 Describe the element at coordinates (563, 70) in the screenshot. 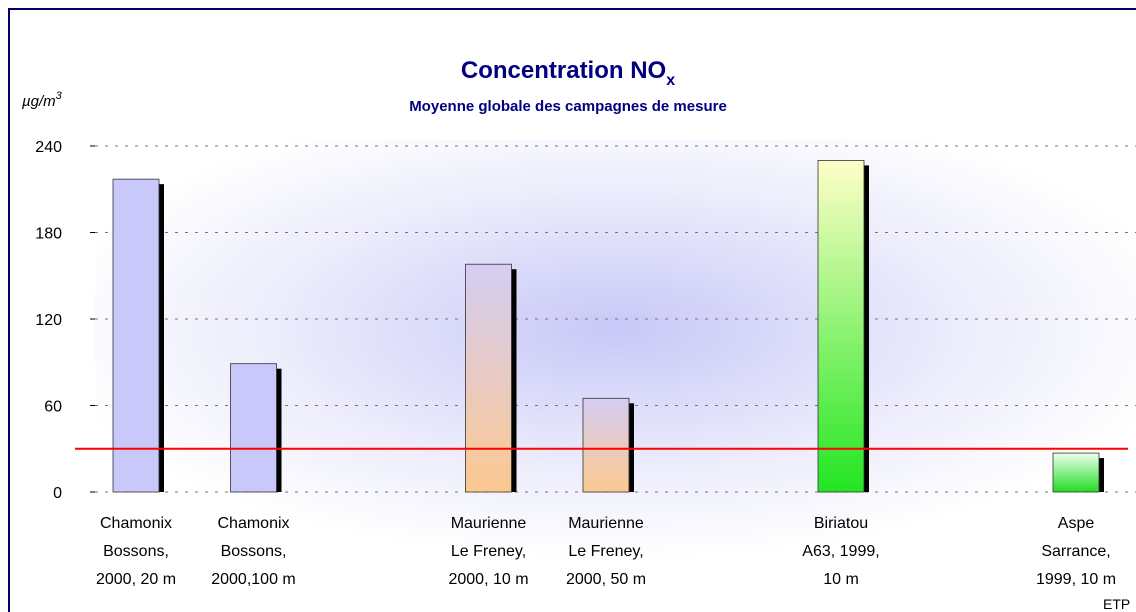

I see `title-main: Concentration NO` at that location.